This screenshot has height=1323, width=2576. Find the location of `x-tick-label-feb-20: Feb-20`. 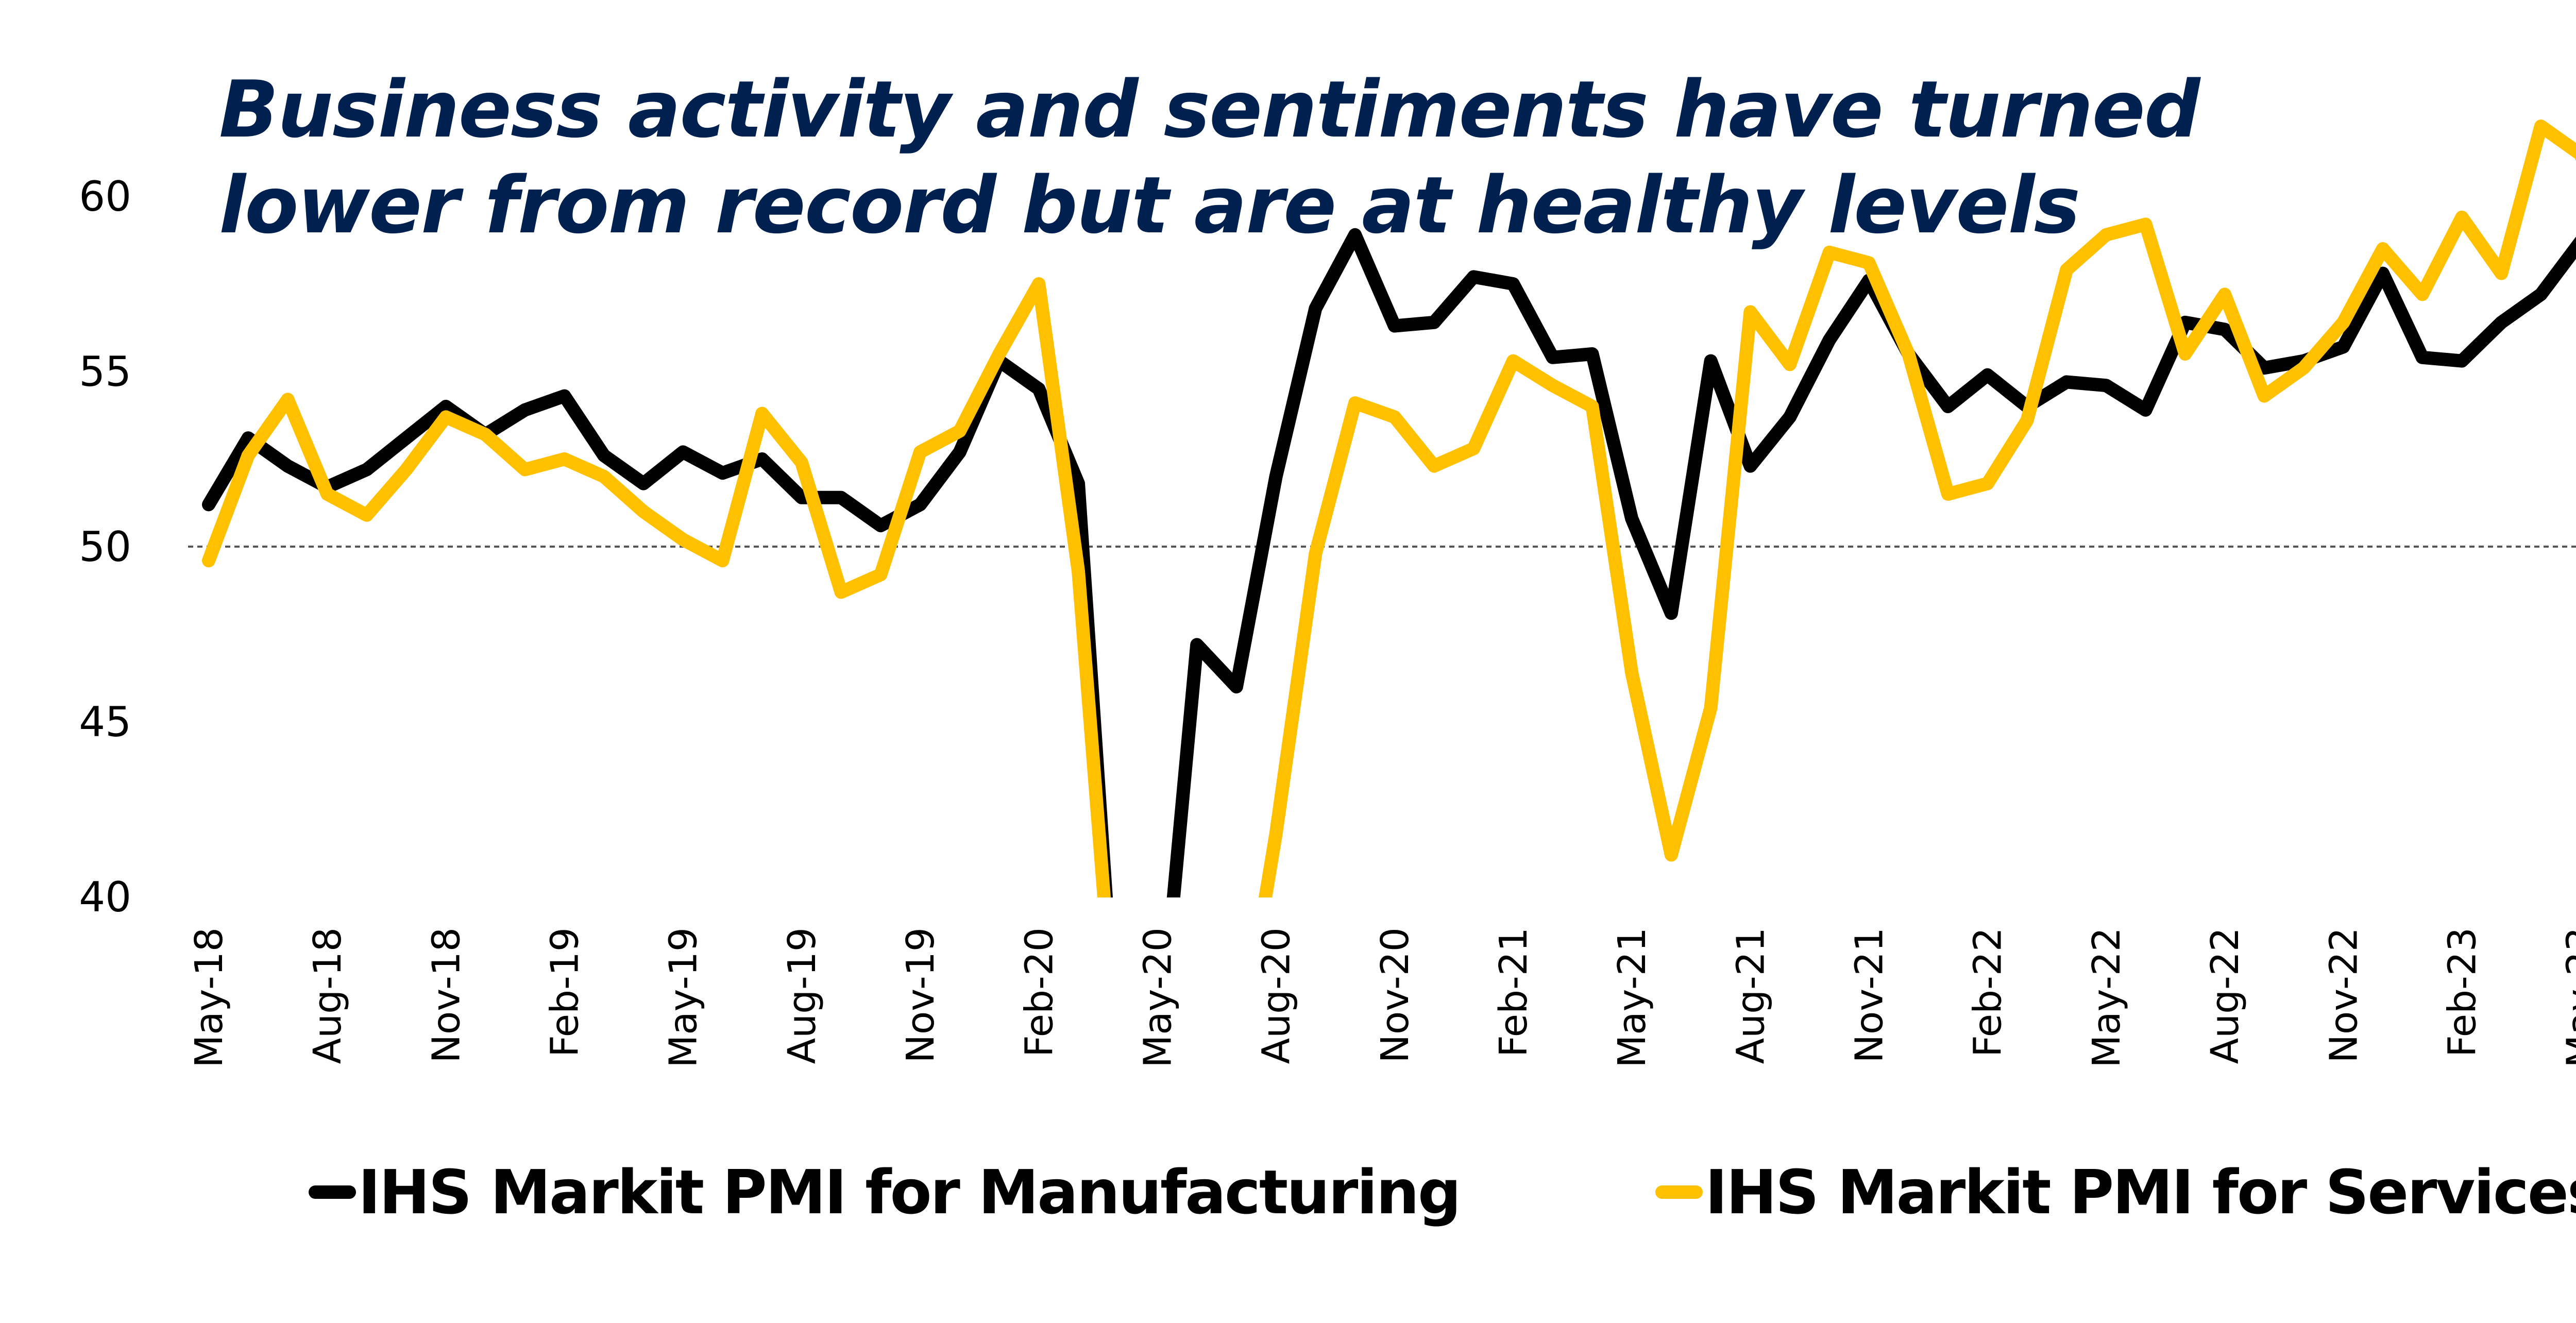

x-tick-label-feb-20: Feb-20 is located at coordinates (1039, 992).